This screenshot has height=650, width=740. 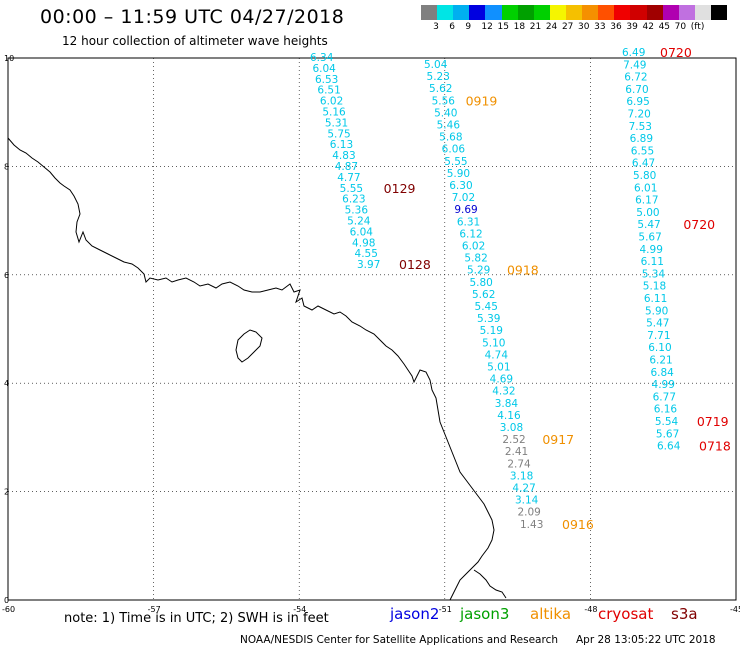 I want to click on colorbar, so click(x=574, y=12).